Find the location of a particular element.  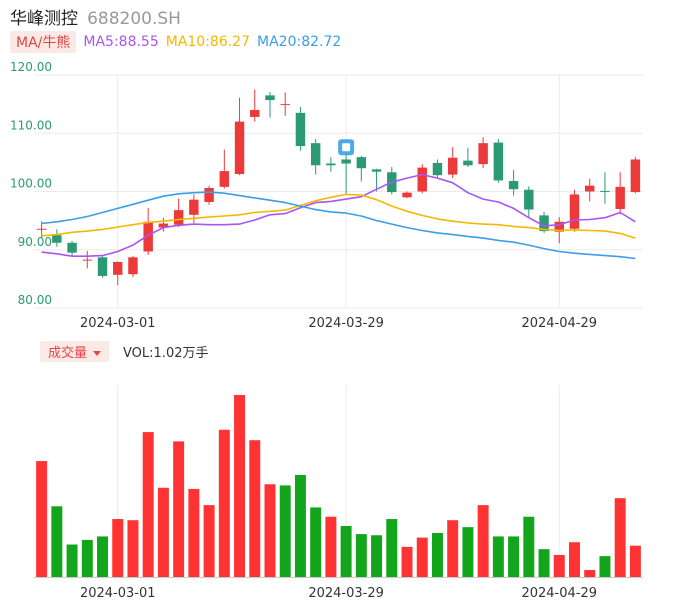

stock-header: 华峰测控 688200.SH is located at coordinates (95, 16).